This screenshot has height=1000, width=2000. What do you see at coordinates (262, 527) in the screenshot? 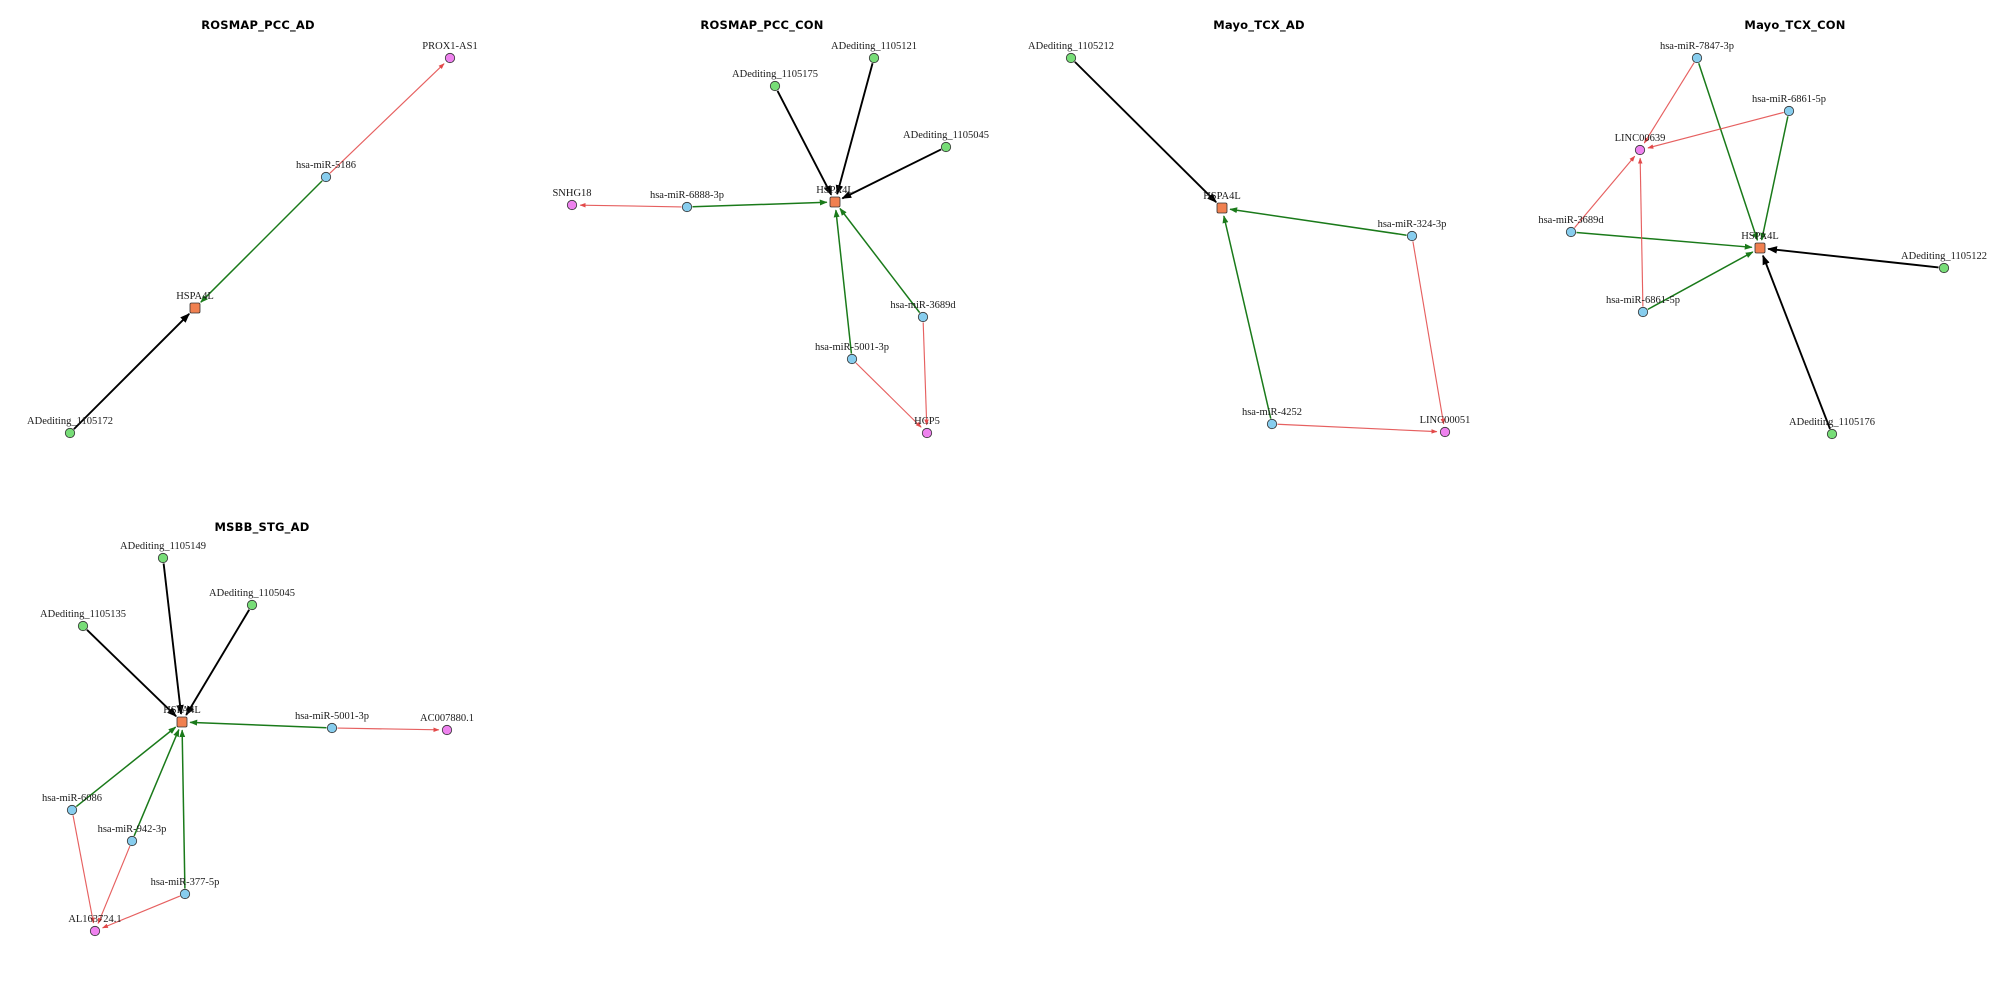
I see `panel-title: MSBB_STG_AD` at bounding box center [262, 527].